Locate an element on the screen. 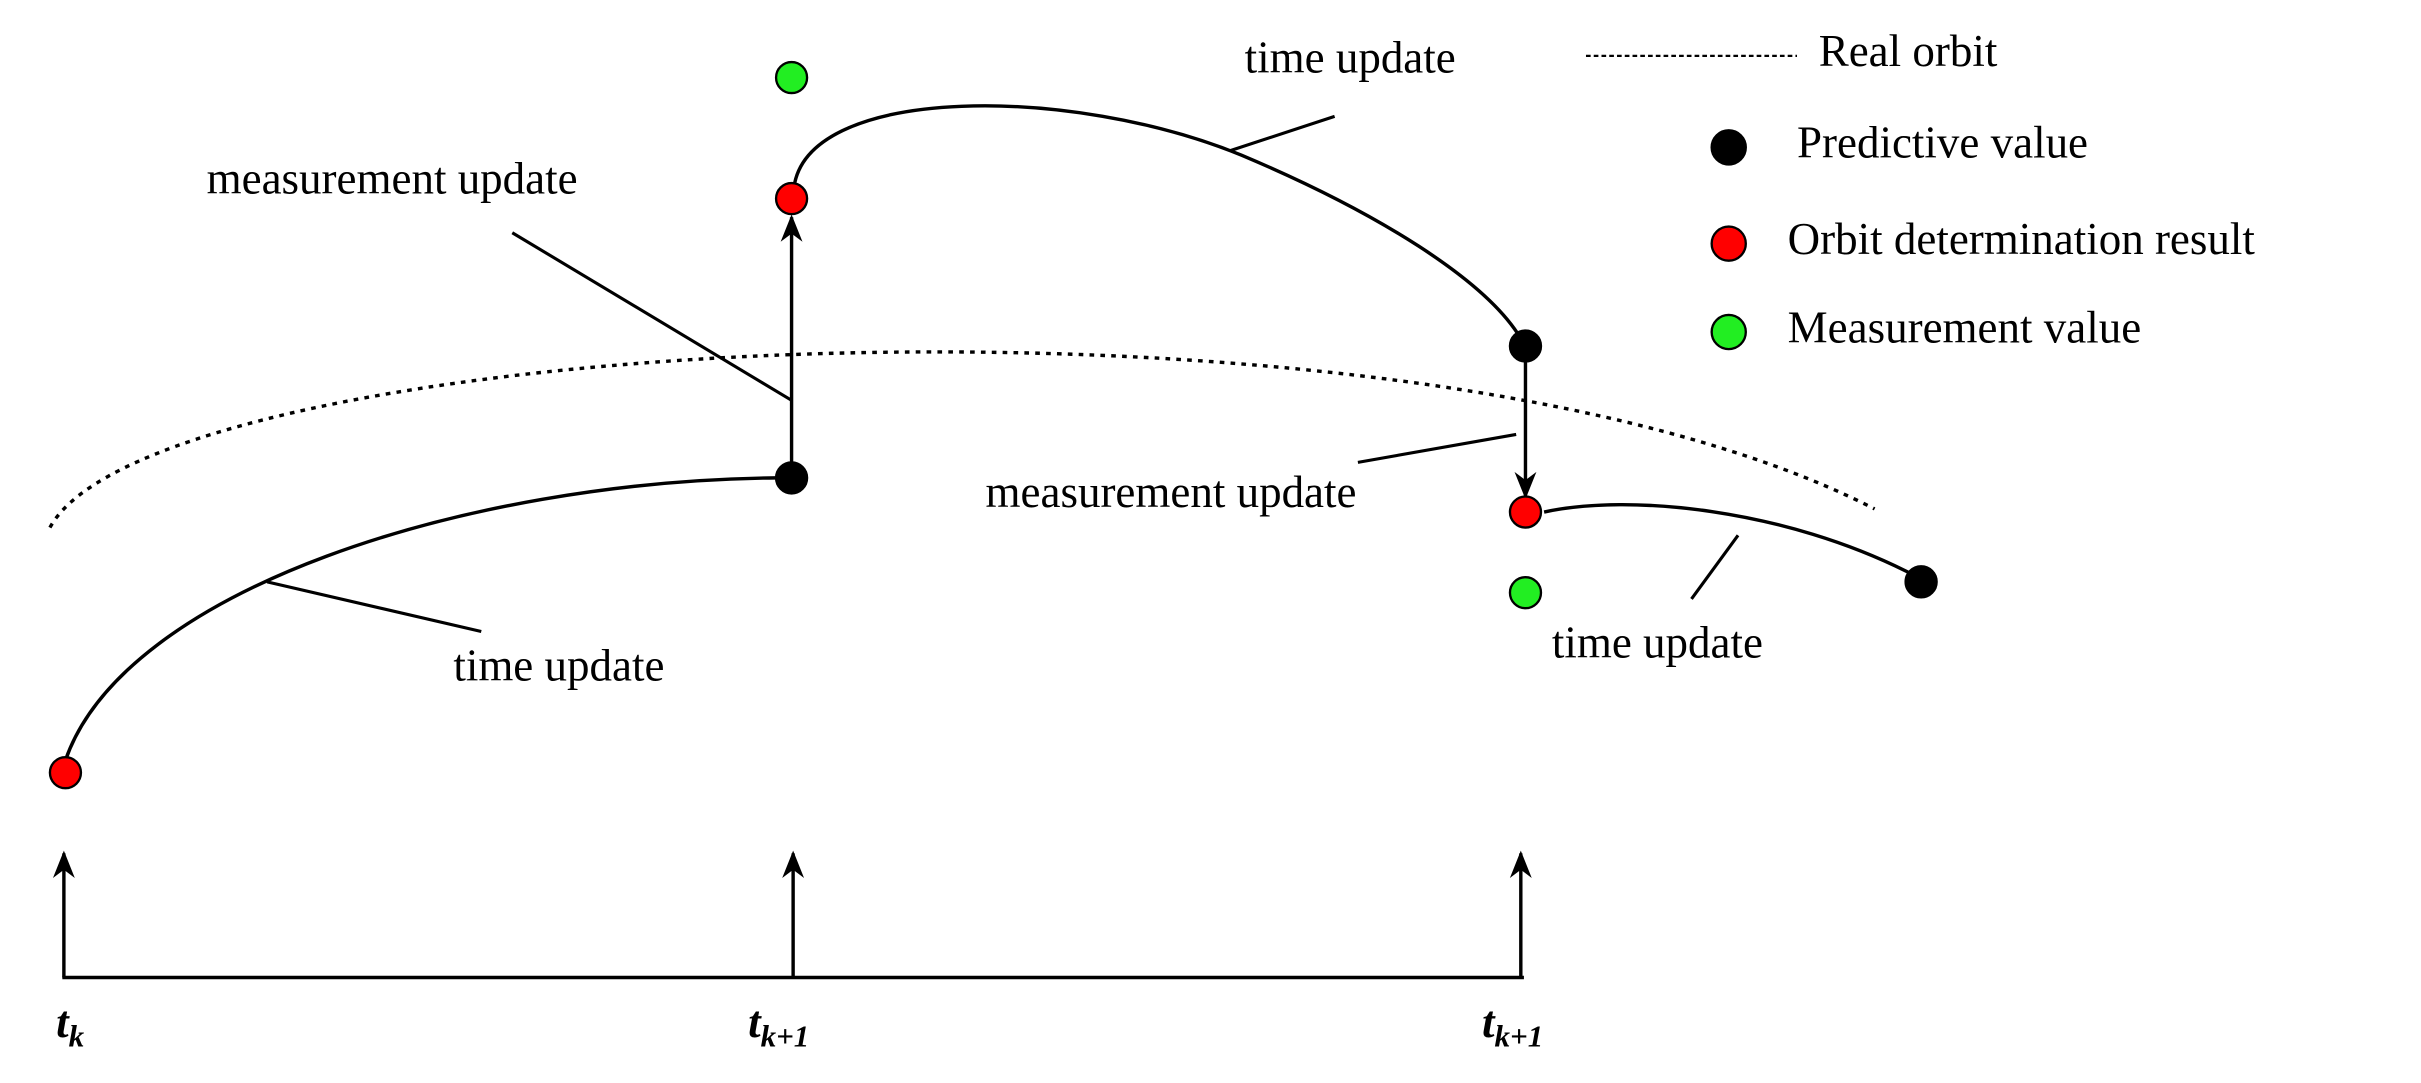 This screenshot has height=1083, width=2421. legend-label: Predictive value is located at coordinates (1942, 143).